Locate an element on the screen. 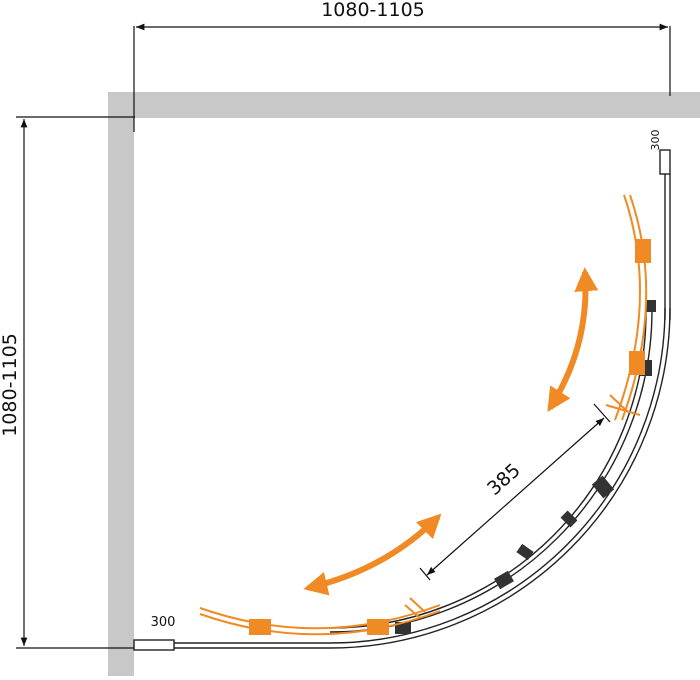  opening-dimension is located at coordinates (515, 492).